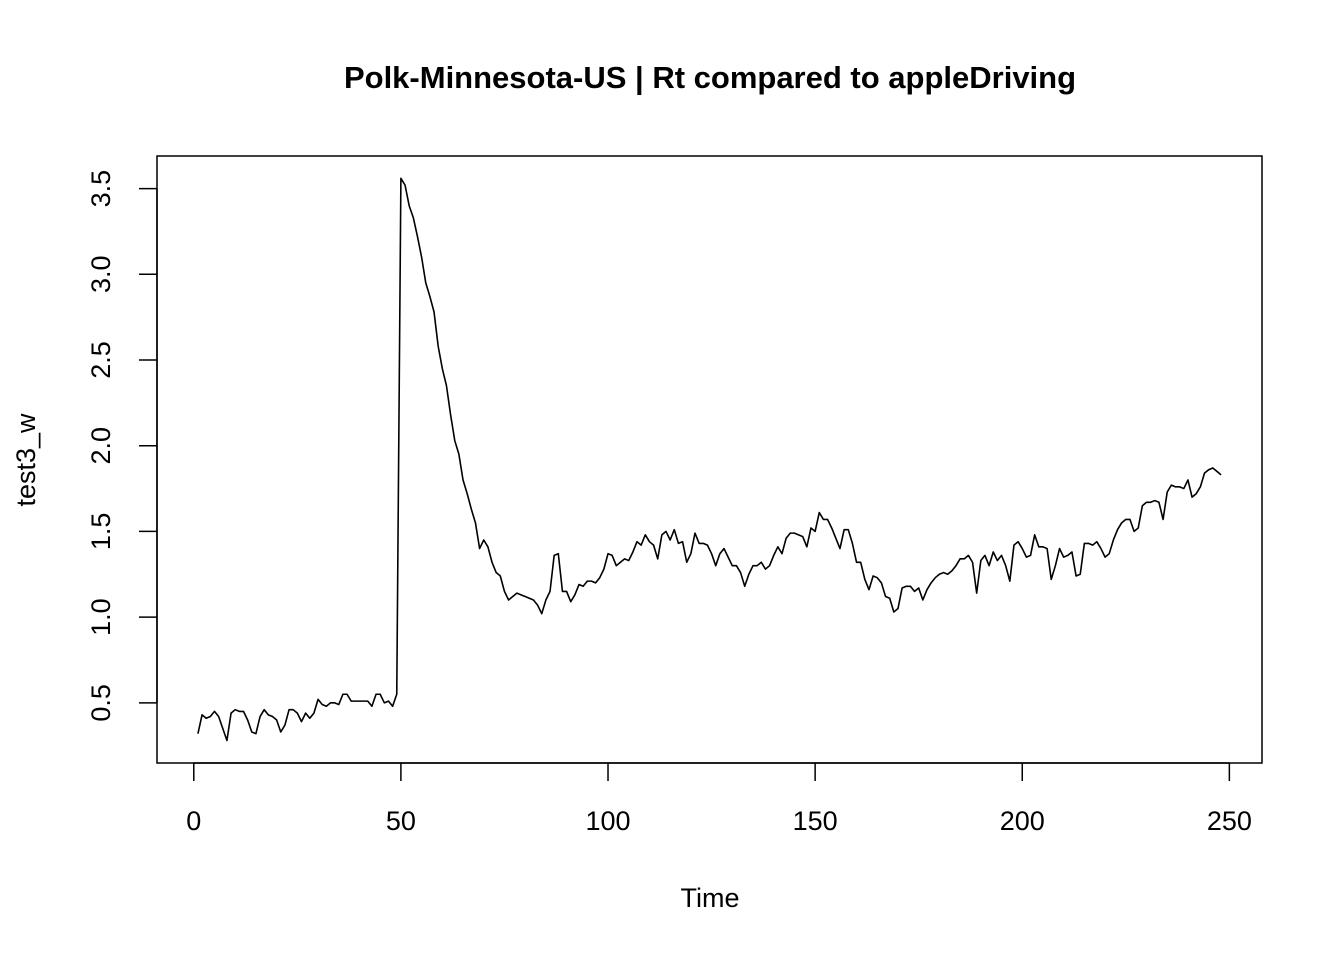 The width and height of the screenshot is (1344, 960). What do you see at coordinates (101, 617) in the screenshot?
I see `y-tick-label: 1.0` at bounding box center [101, 617].